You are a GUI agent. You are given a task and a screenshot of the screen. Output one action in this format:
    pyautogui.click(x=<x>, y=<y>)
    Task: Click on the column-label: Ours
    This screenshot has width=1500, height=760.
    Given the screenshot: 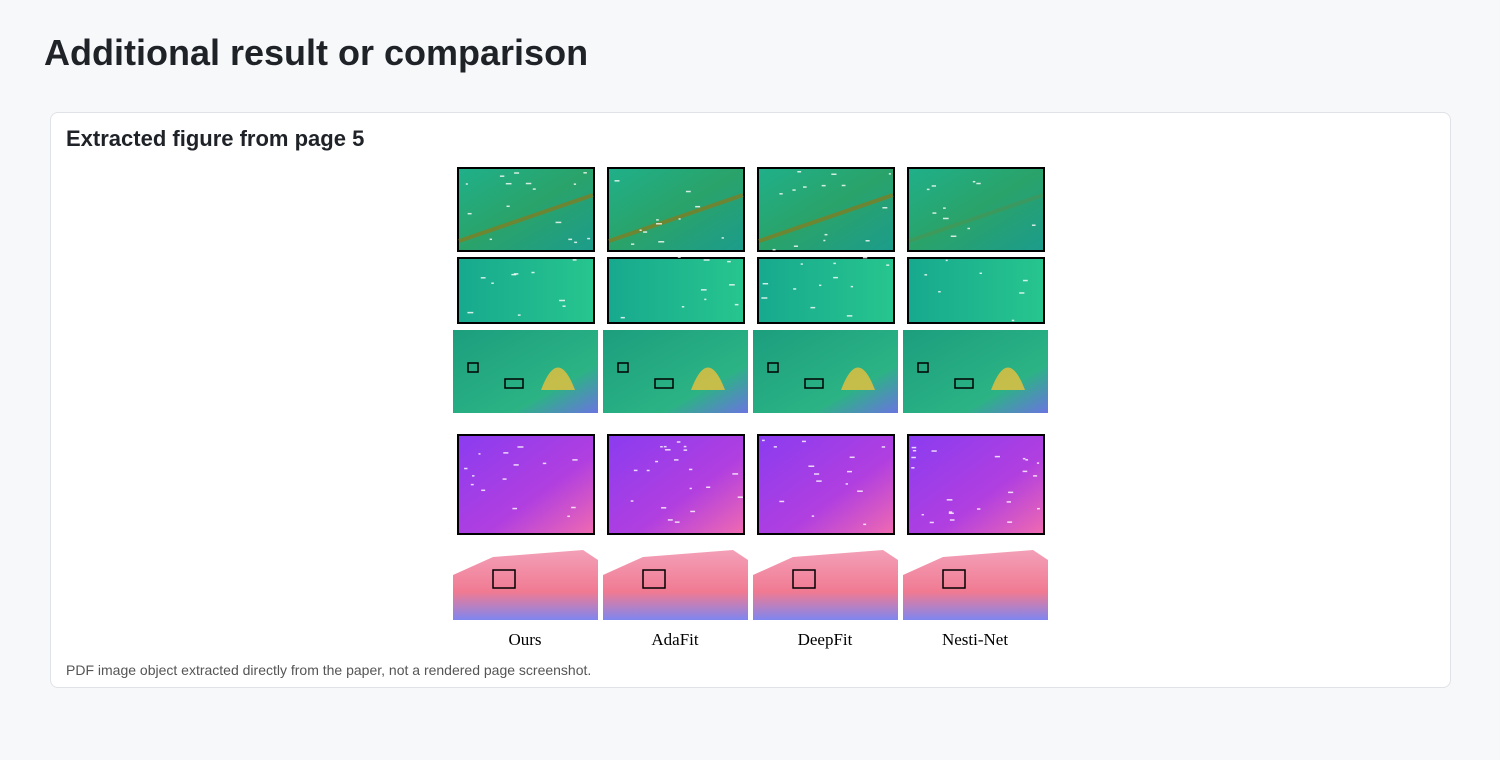 What is the action you would take?
    pyautogui.click(x=524, y=639)
    